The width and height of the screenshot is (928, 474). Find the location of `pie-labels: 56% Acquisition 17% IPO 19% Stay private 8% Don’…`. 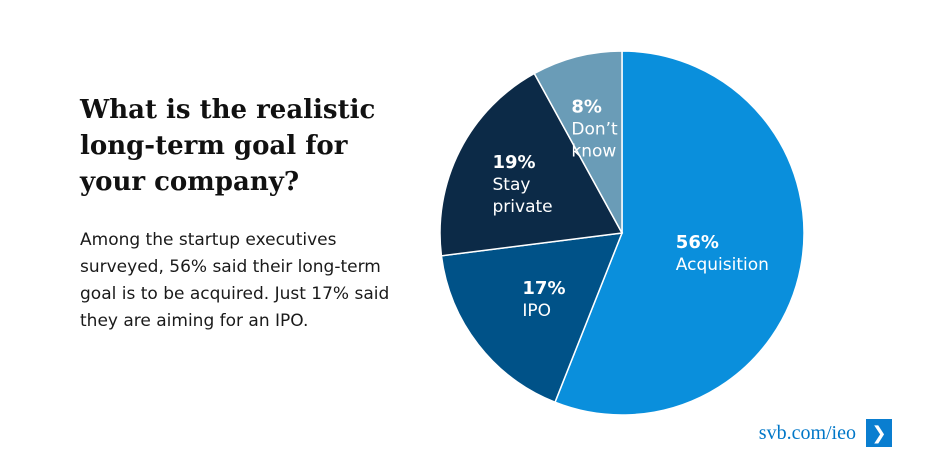

pie-labels: 56% Acquisition 17% IPO 19% Stay private 8% Don’… is located at coordinates (631, 208).